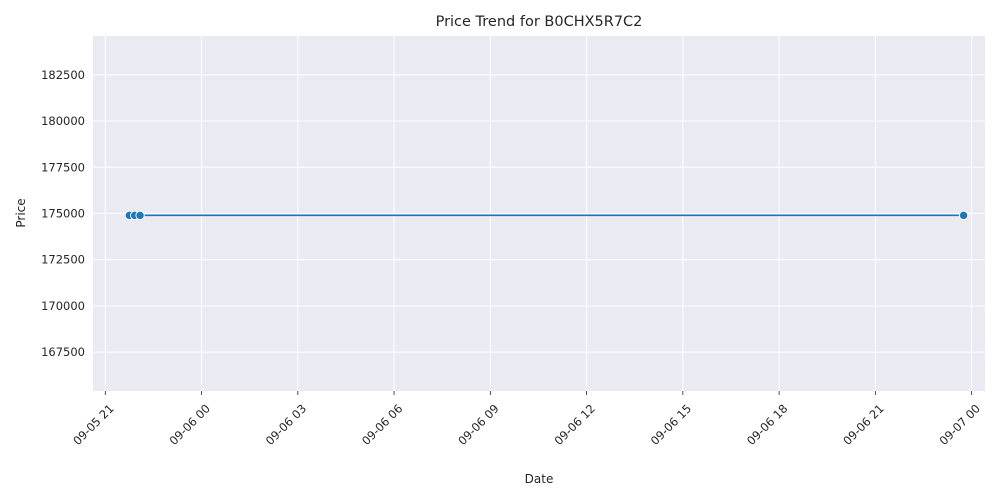  What do you see at coordinates (63, 352) in the screenshot?
I see `y-tick-label: 167500` at bounding box center [63, 352].